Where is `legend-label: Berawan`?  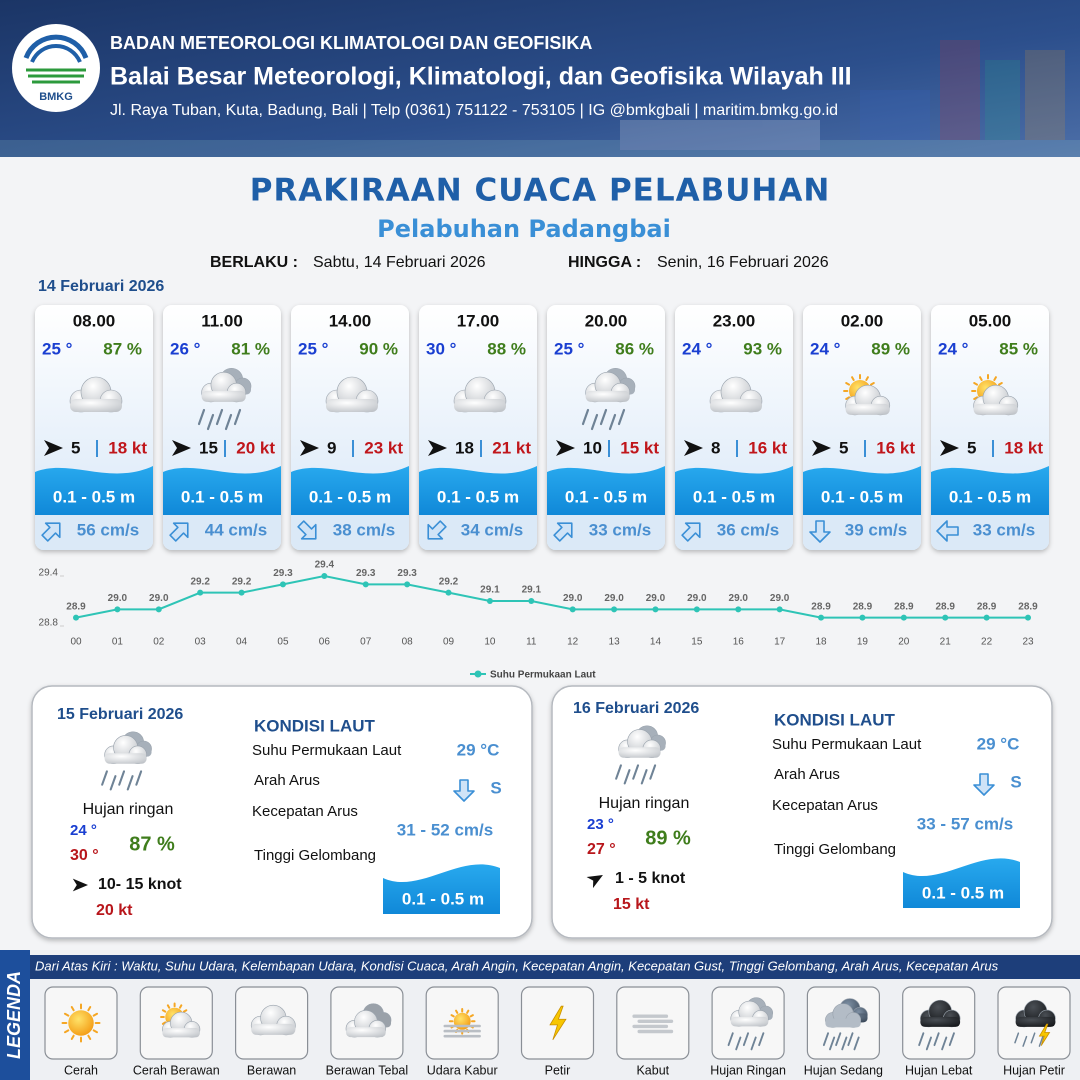
legend-label: Berawan is located at coordinates (271, 1070).